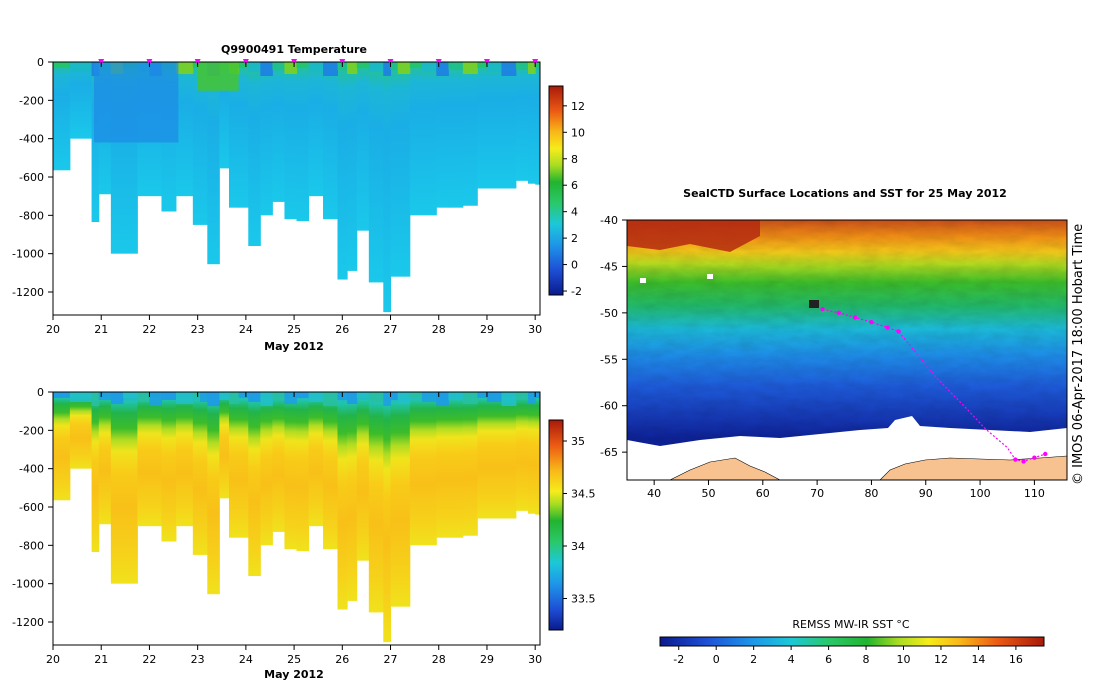 This screenshot has width=1099, height=700. Describe the element at coordinates (574, 185) in the screenshot. I see `colorbar-tick-label: 6` at that location.